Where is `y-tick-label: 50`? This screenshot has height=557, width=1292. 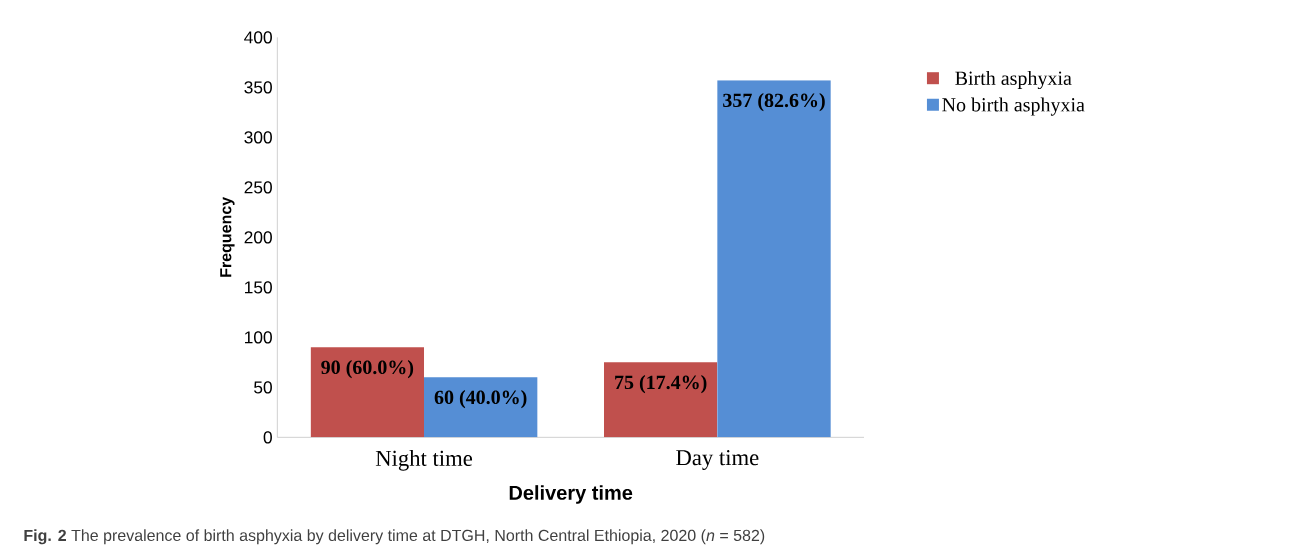 y-tick-label: 50 is located at coordinates (263, 387).